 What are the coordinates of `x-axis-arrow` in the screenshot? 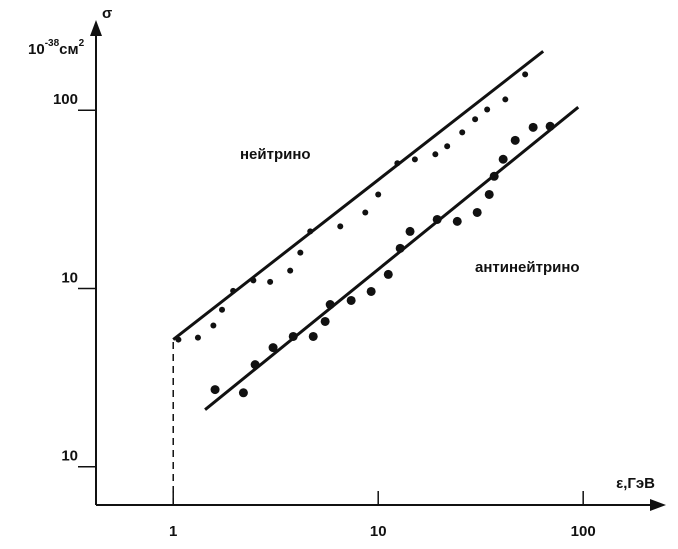 It's located at (658, 505).